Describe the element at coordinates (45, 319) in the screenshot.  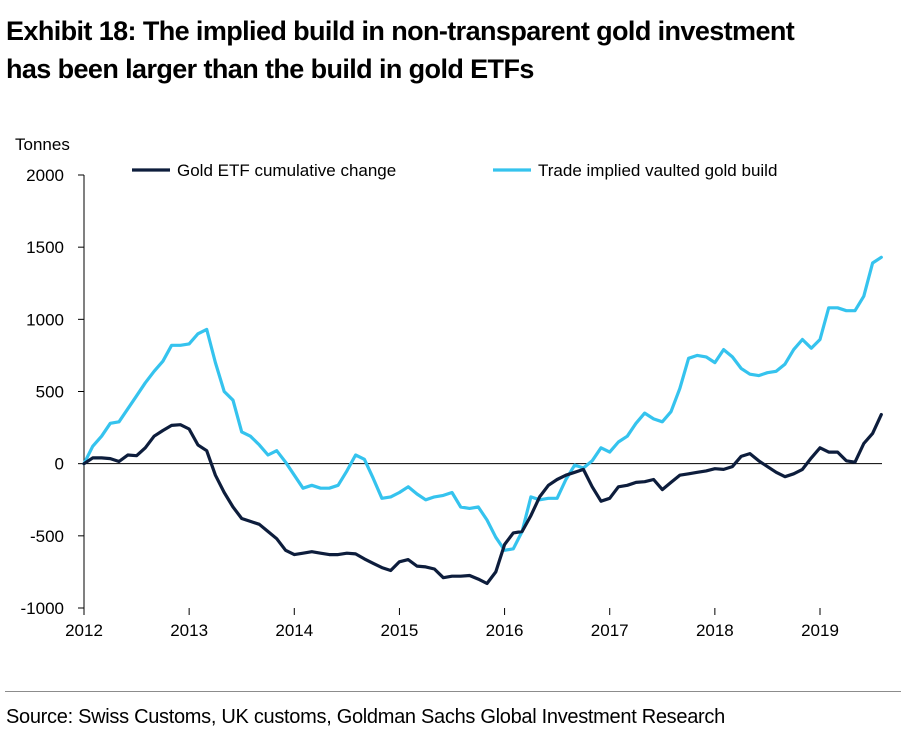
I see `y-tick-label: 1000` at that location.